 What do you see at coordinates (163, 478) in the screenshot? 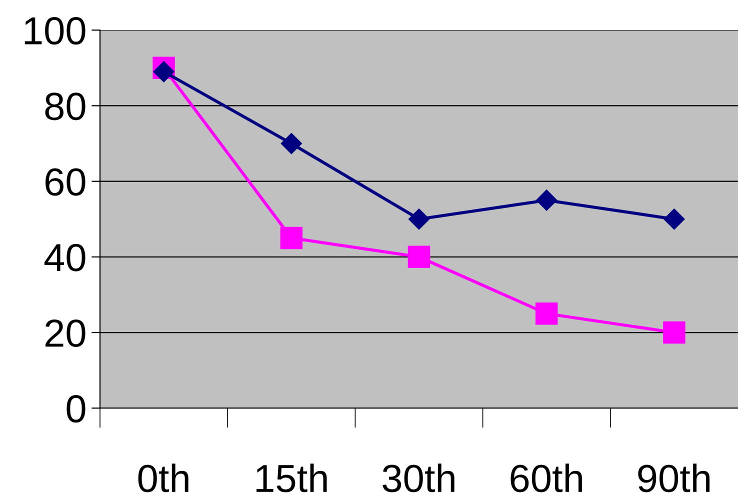
I see `x-tick-label: 0th` at bounding box center [163, 478].